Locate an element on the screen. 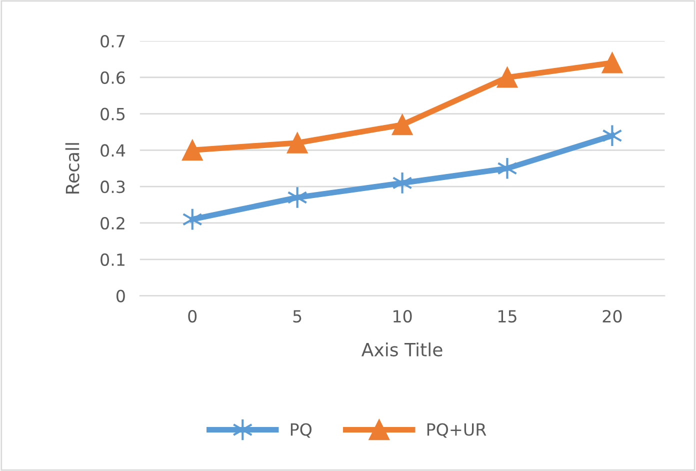  legend-label: PQ+UR is located at coordinates (456, 430).